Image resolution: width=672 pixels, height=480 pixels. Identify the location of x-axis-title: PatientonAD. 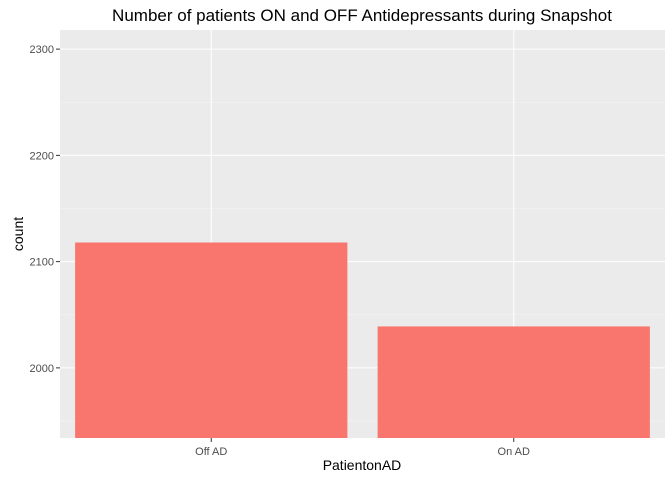
(362, 465).